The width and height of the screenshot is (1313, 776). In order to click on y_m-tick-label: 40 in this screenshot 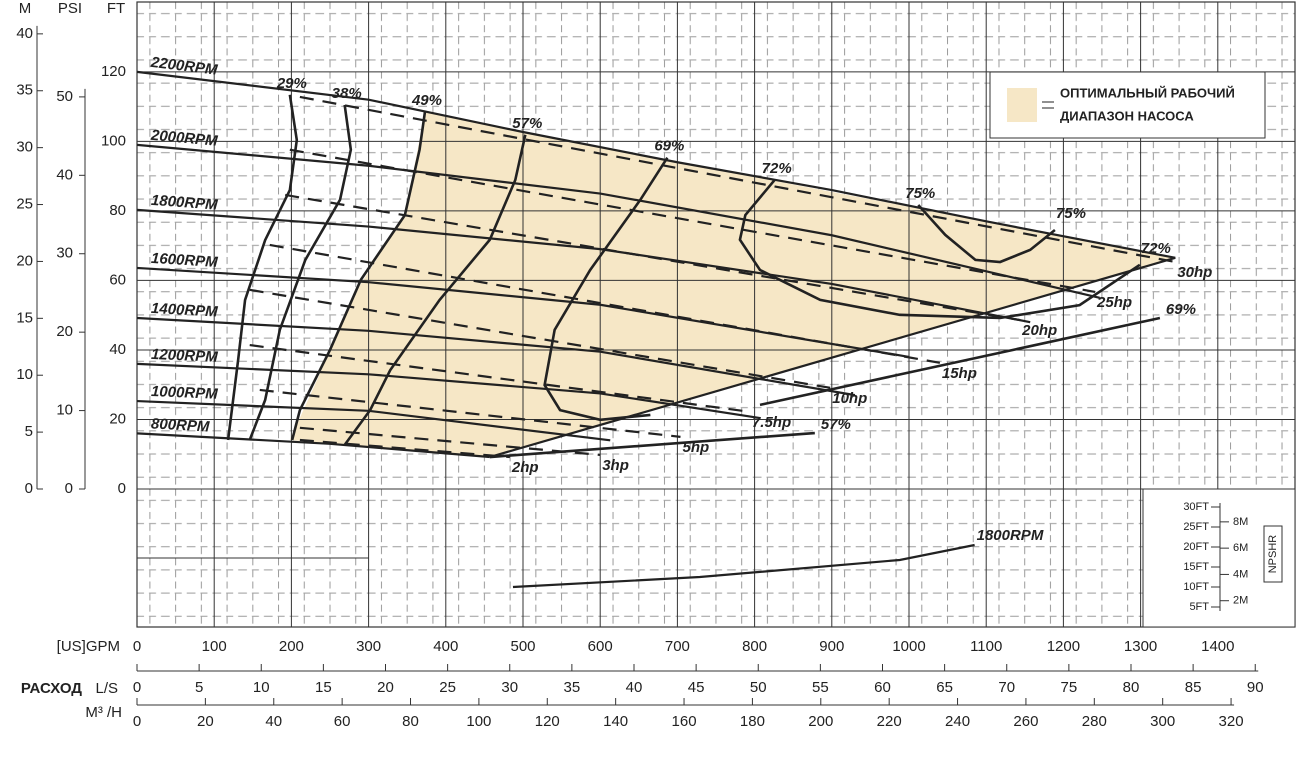, I will do `click(24, 33)`.